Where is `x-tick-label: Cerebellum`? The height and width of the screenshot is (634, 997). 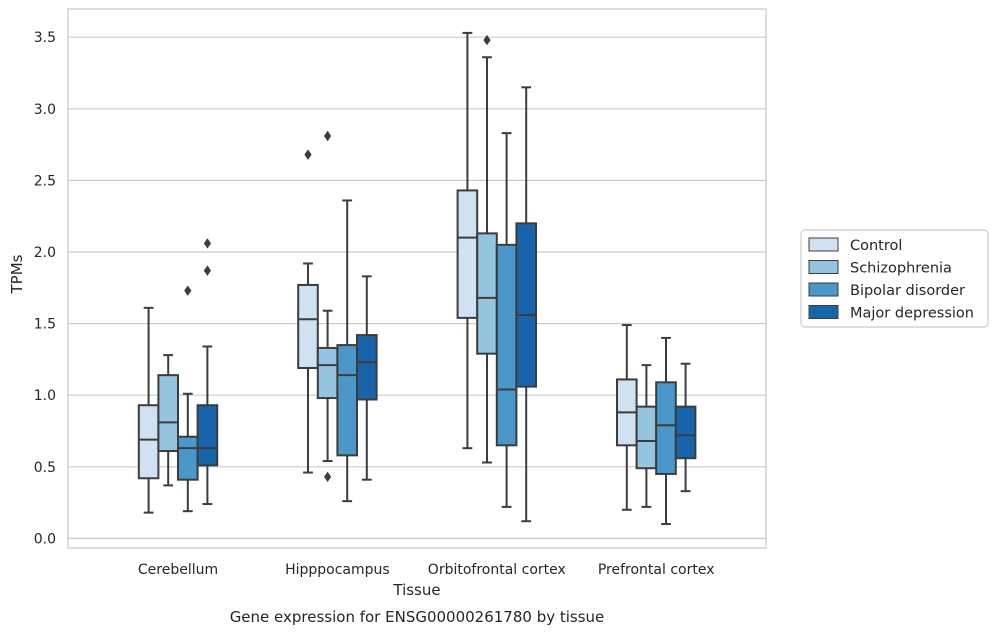 x-tick-label: Cerebellum is located at coordinates (178, 570).